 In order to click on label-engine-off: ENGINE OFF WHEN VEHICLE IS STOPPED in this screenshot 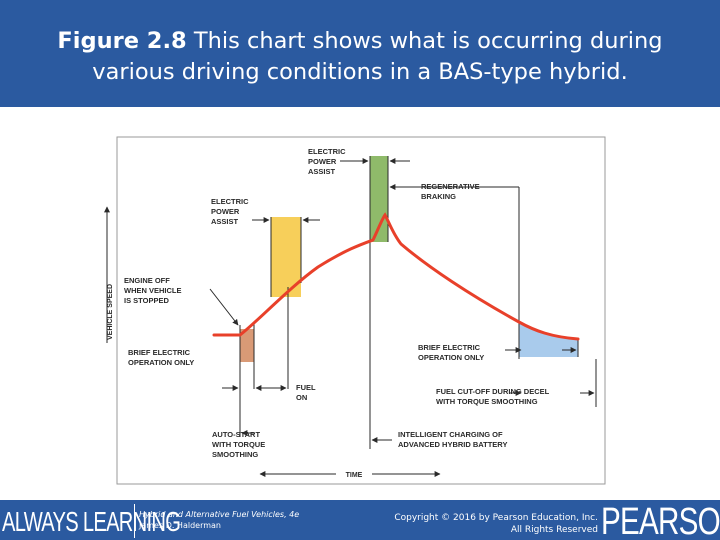, I will do `click(154, 290)`.